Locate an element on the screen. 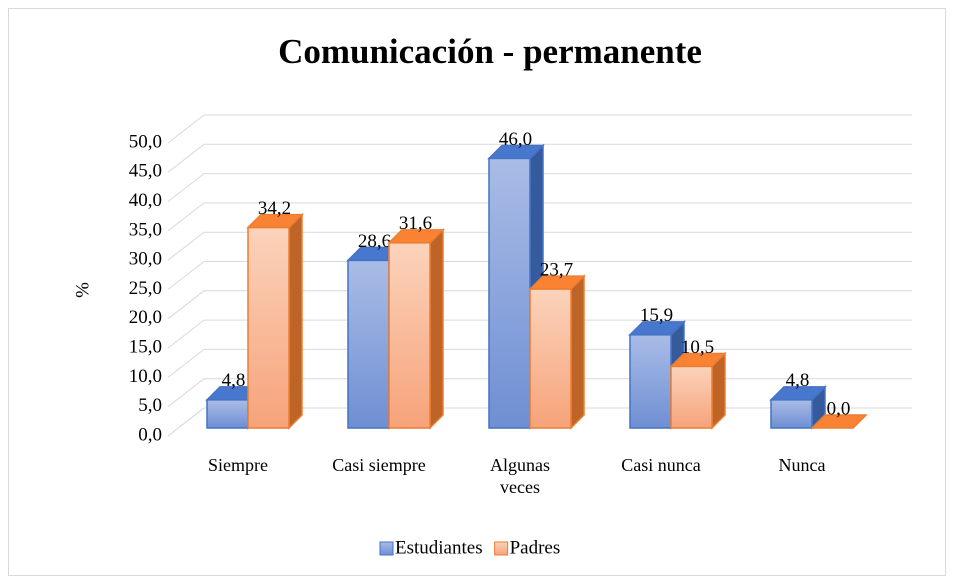 The width and height of the screenshot is (954, 584). bar-top is located at coordinates (839, 421).